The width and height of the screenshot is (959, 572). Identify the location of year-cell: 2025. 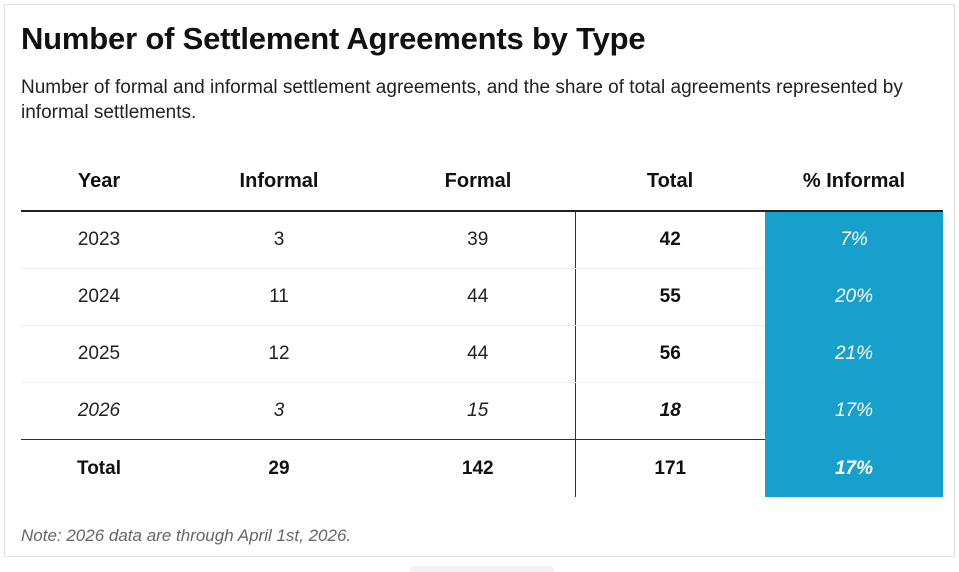
(99, 354).